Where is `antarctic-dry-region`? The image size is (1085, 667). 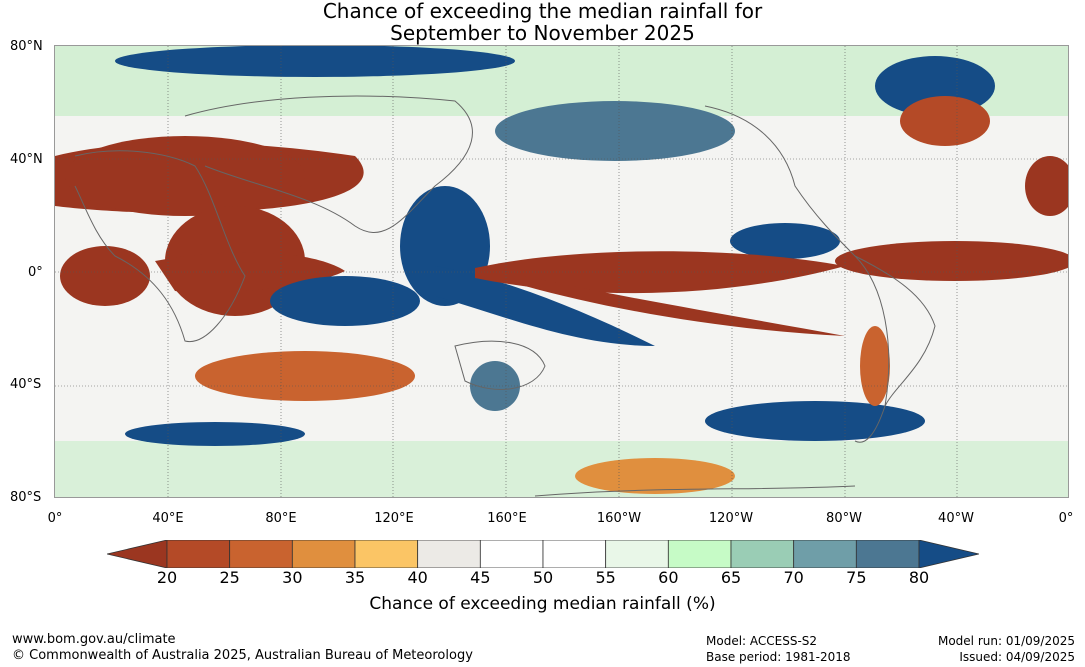
antarctic-dry-region is located at coordinates (655, 476).